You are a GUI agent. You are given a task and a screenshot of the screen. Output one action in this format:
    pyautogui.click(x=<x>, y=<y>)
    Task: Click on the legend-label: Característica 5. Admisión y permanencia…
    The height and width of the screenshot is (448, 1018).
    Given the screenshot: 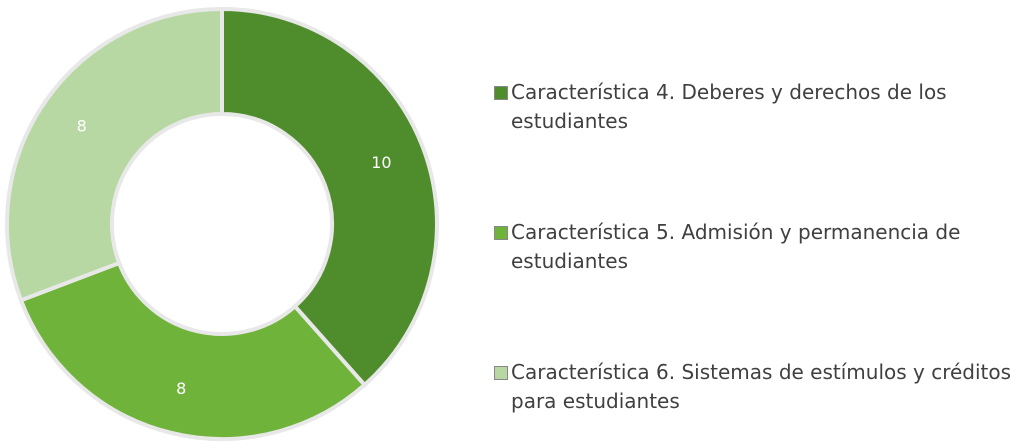 What is the action you would take?
    pyautogui.click(x=736, y=246)
    